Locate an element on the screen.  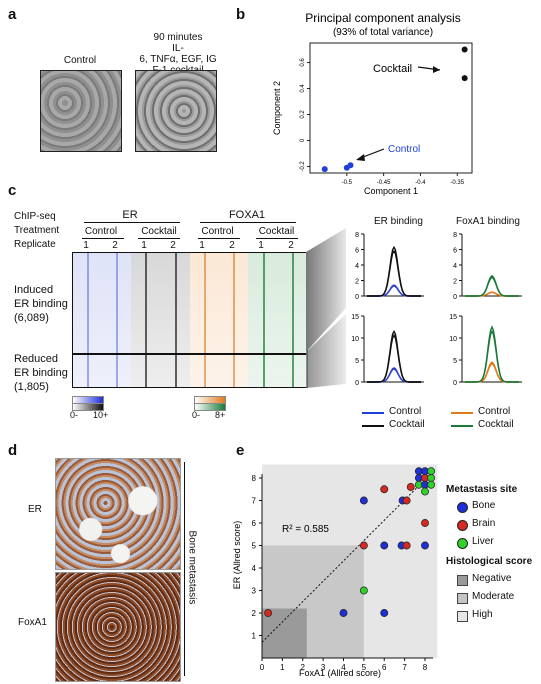
scale-left-max: 10+ is located at coordinates (101, 415).